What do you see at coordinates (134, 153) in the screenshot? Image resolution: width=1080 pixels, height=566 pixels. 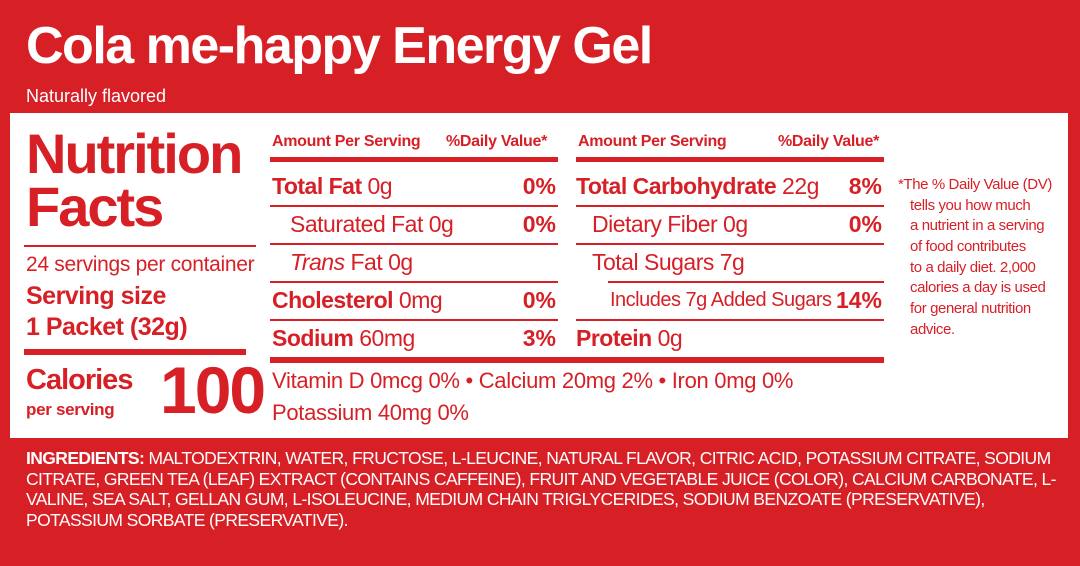 I see `heading-line-1: Nutrition` at bounding box center [134, 153].